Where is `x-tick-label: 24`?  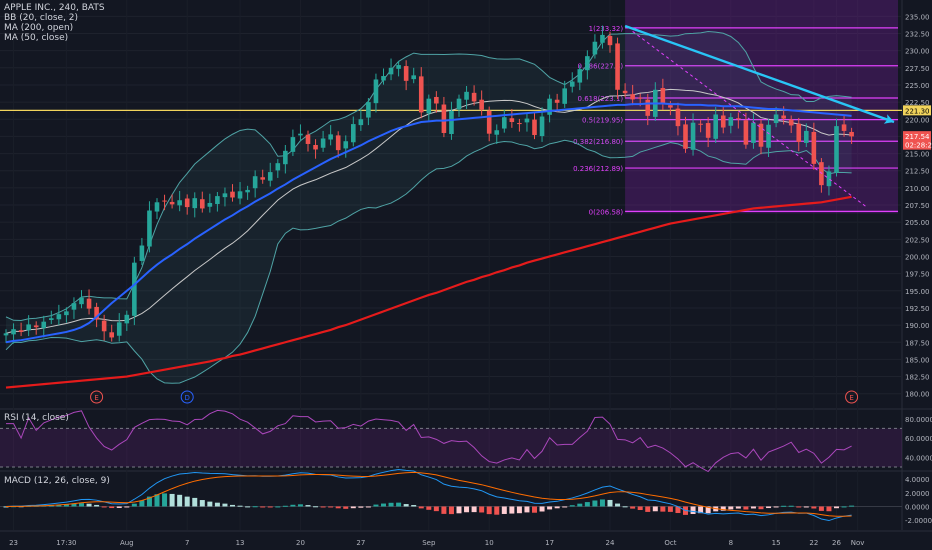
x-tick-label: 24 is located at coordinates (610, 543).